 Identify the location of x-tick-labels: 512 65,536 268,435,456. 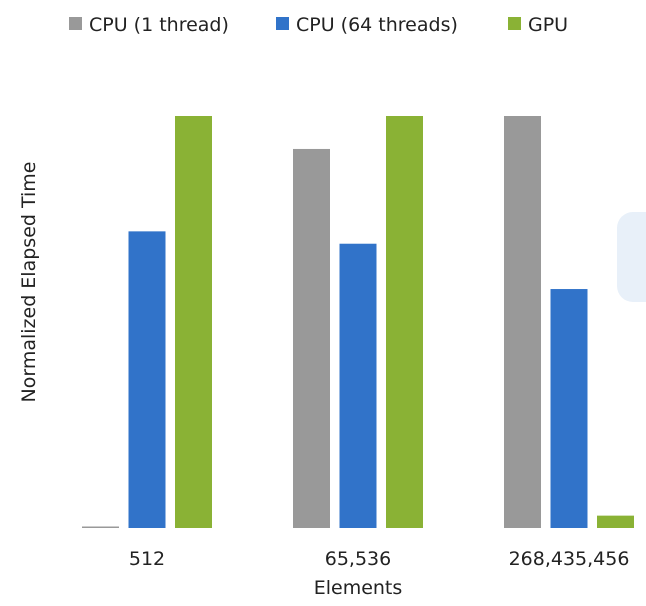
(379, 559).